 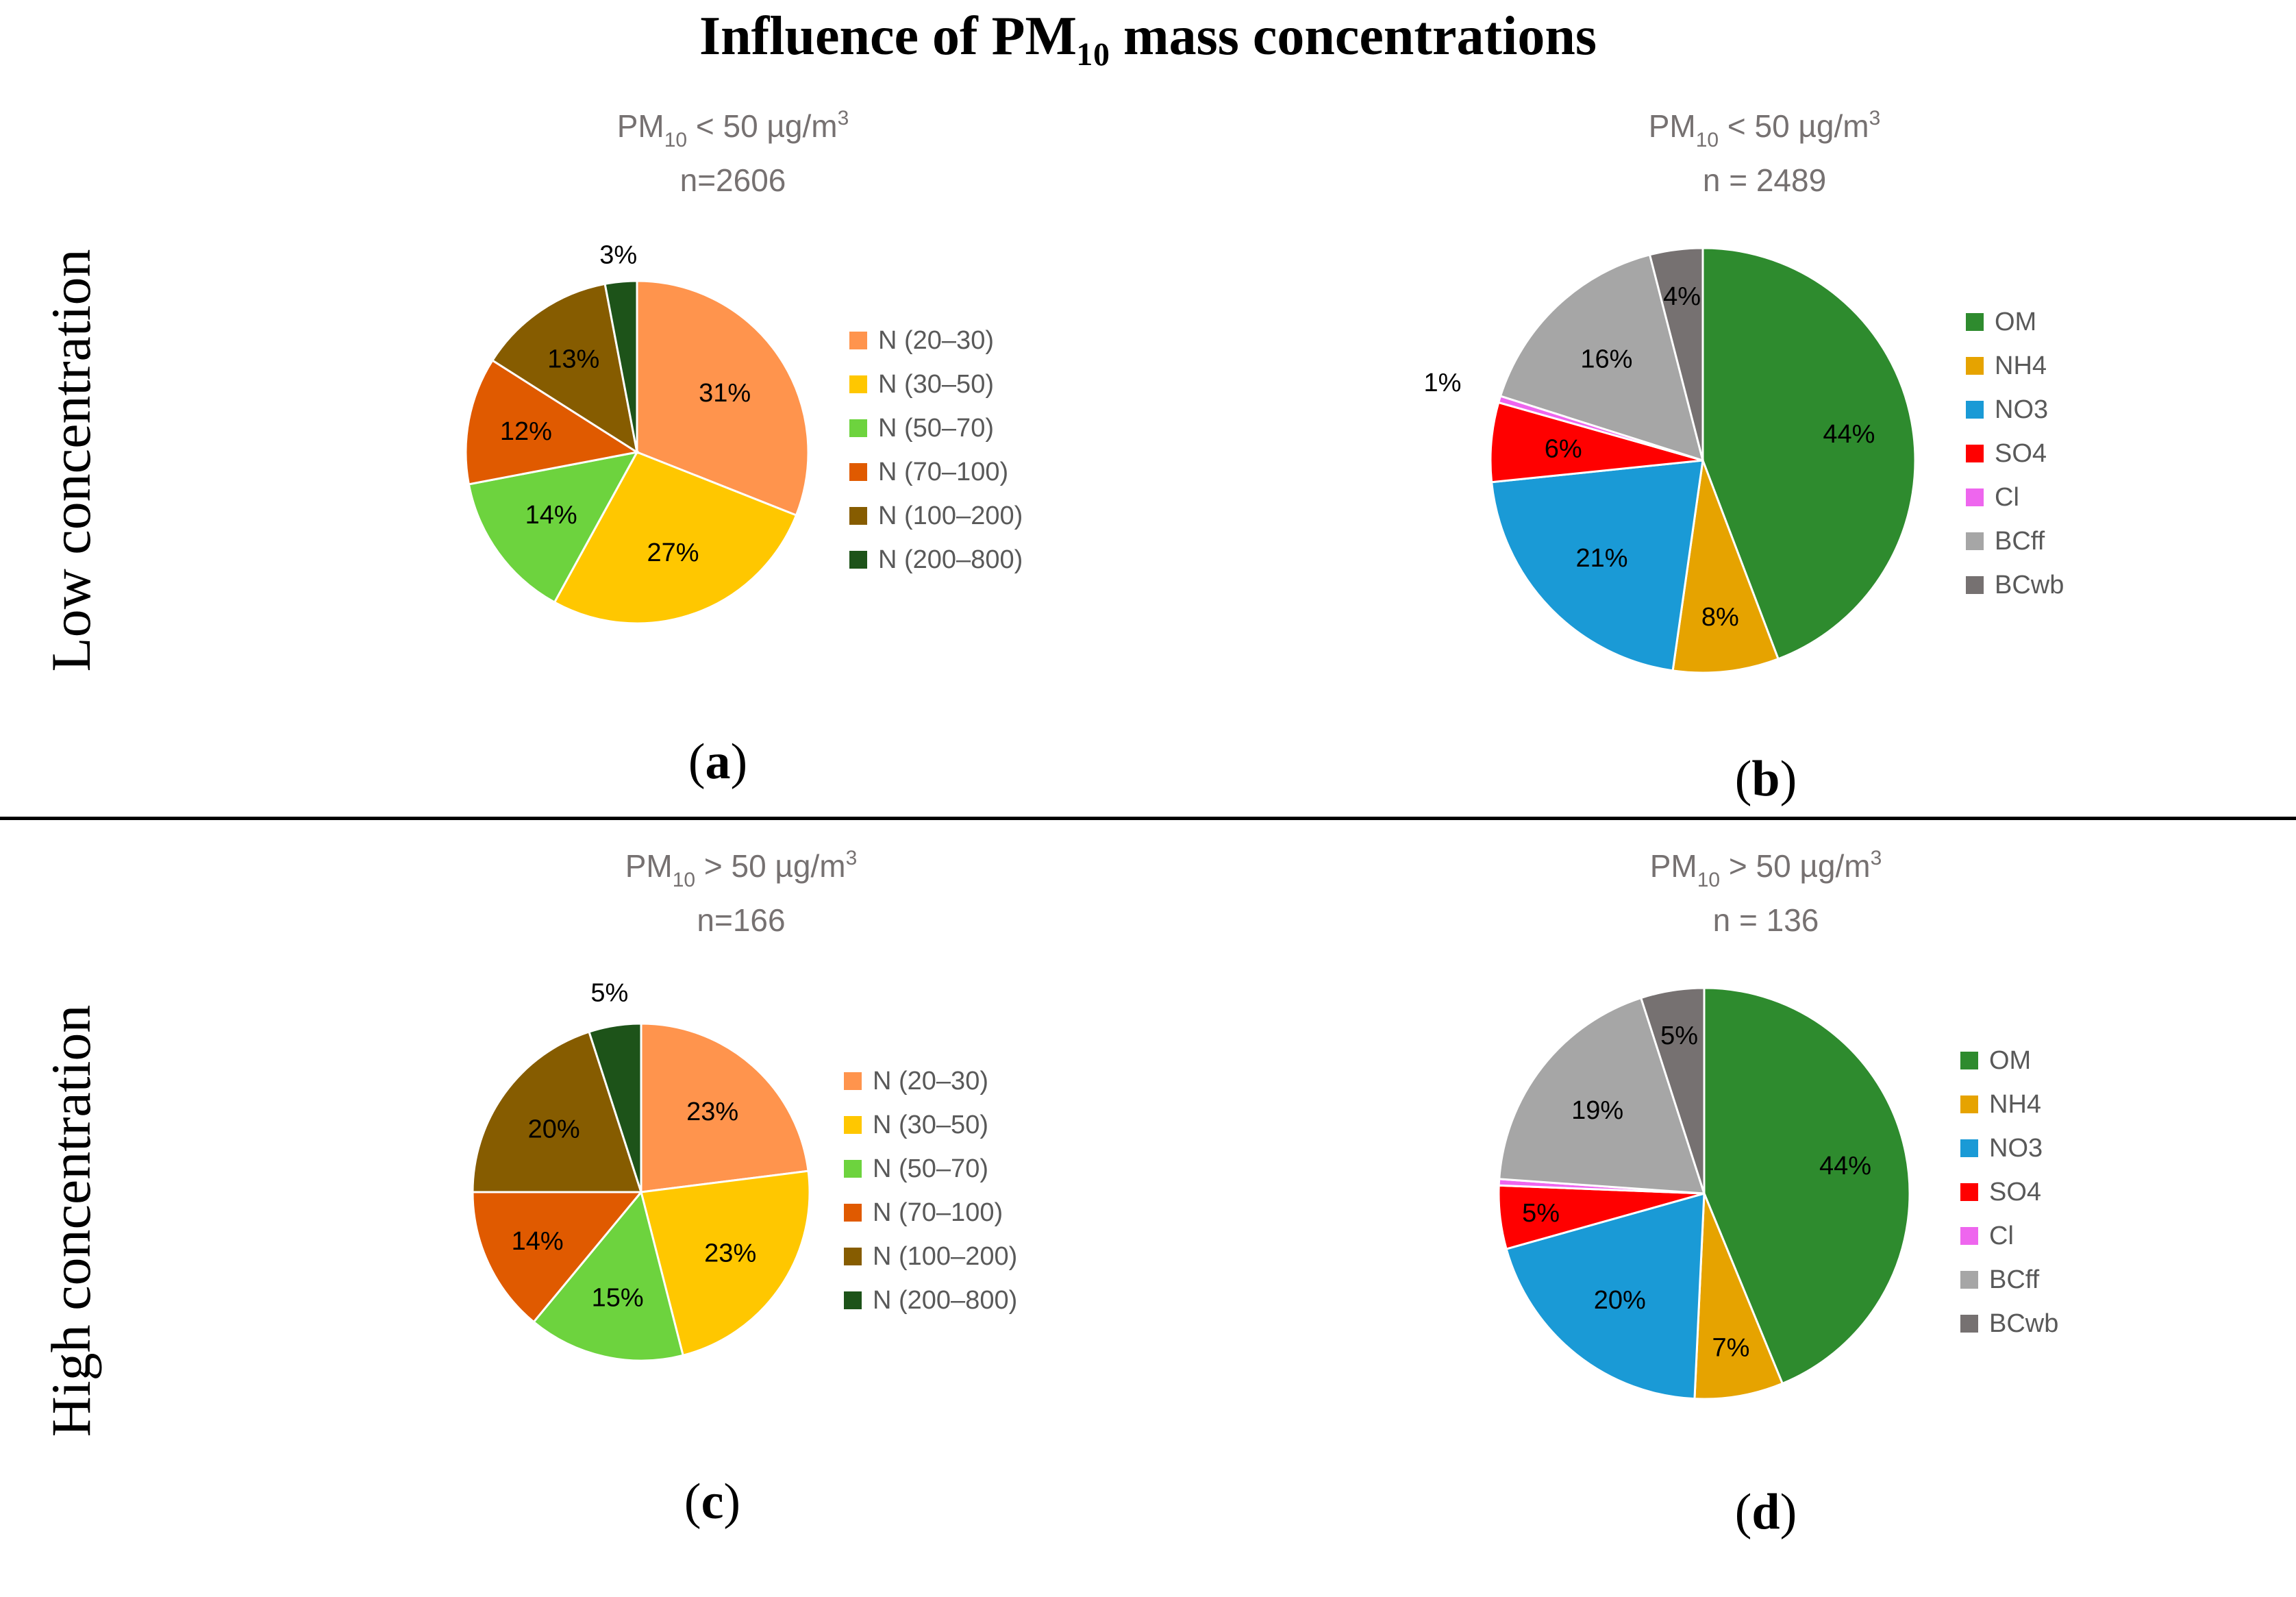 I want to click on panel-n-label: n = 136, so click(x=1765, y=920).